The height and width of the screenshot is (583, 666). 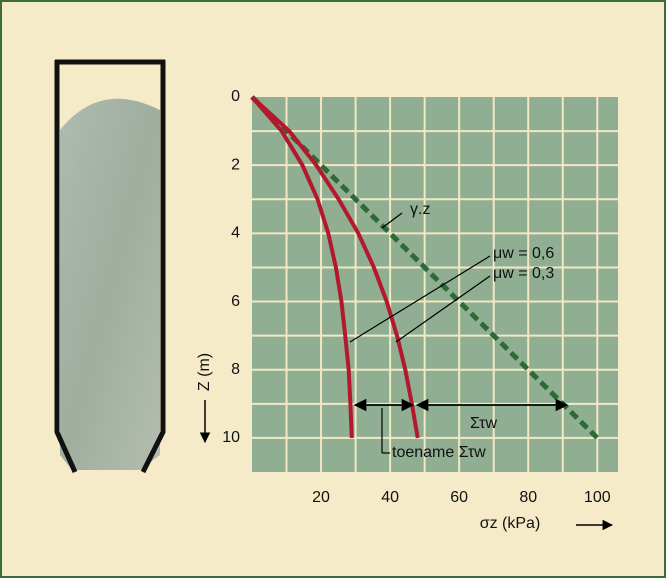 I want to click on annotation: Στw, so click(x=483, y=423).